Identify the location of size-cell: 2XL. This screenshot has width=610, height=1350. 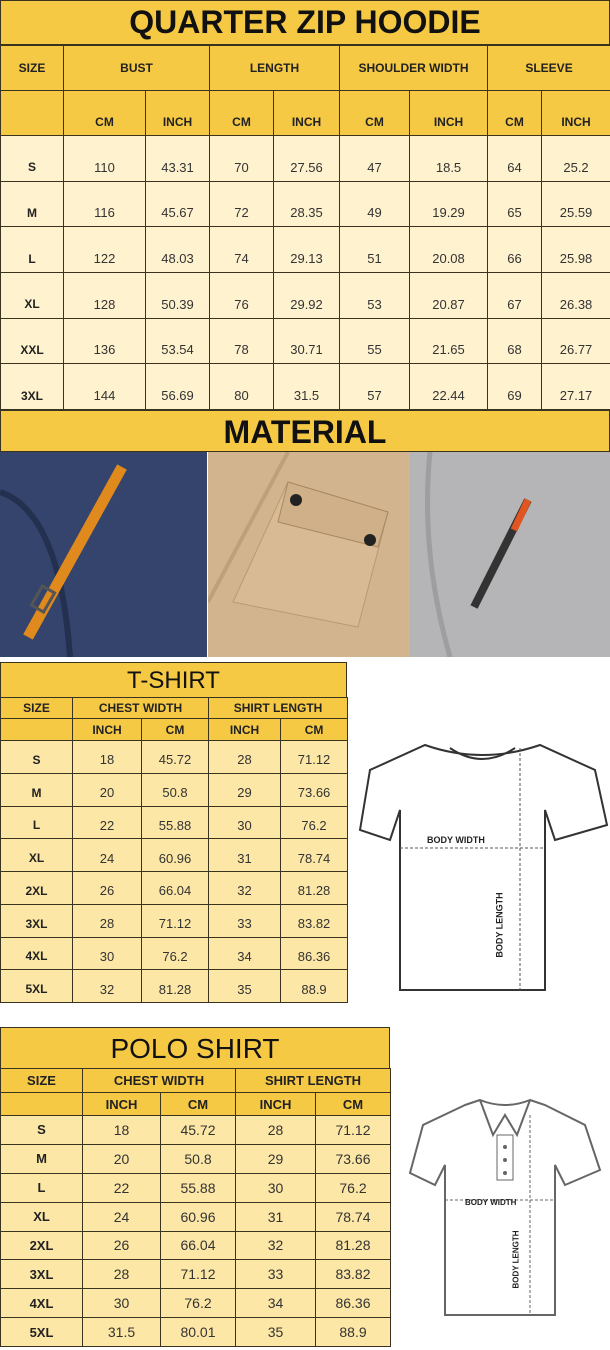
(36, 888).